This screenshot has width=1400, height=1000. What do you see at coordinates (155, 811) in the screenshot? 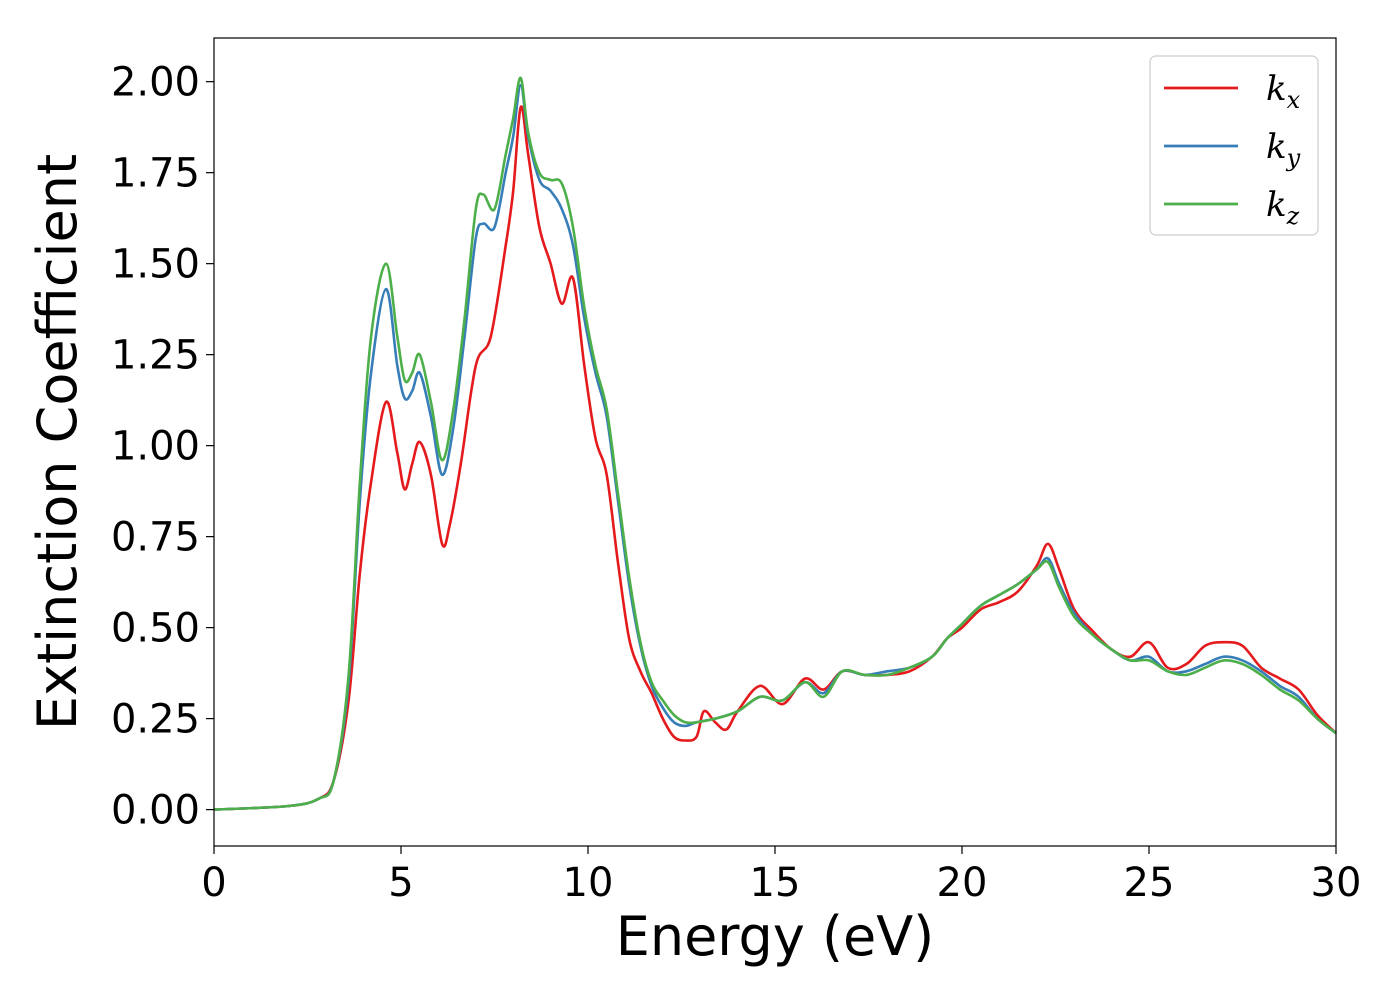
I see `y-tick-label: 0.00` at bounding box center [155, 811].